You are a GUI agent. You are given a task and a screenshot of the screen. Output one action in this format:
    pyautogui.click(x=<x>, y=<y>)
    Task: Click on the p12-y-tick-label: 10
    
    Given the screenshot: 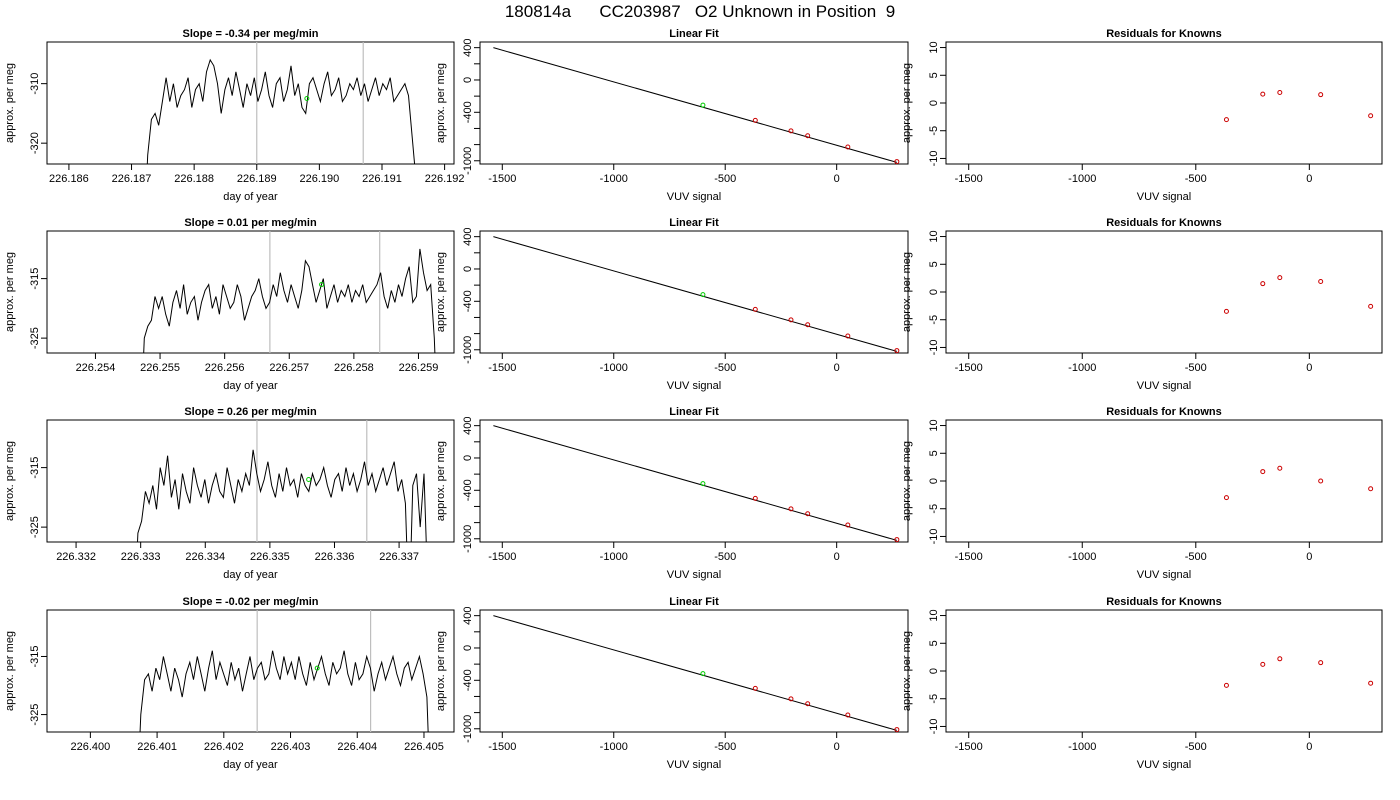 What is the action you would take?
    pyautogui.click(x=934, y=615)
    